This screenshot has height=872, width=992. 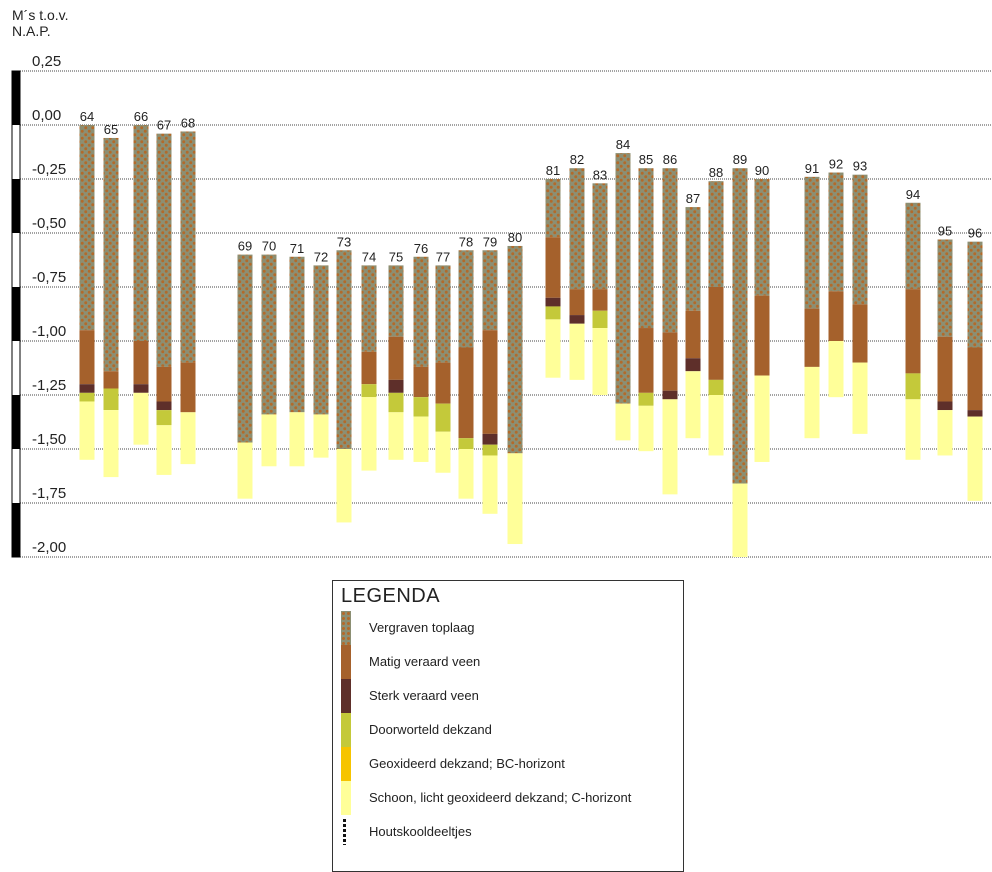 What do you see at coordinates (490, 241) in the screenshot?
I see `borehole-label: 79` at bounding box center [490, 241].